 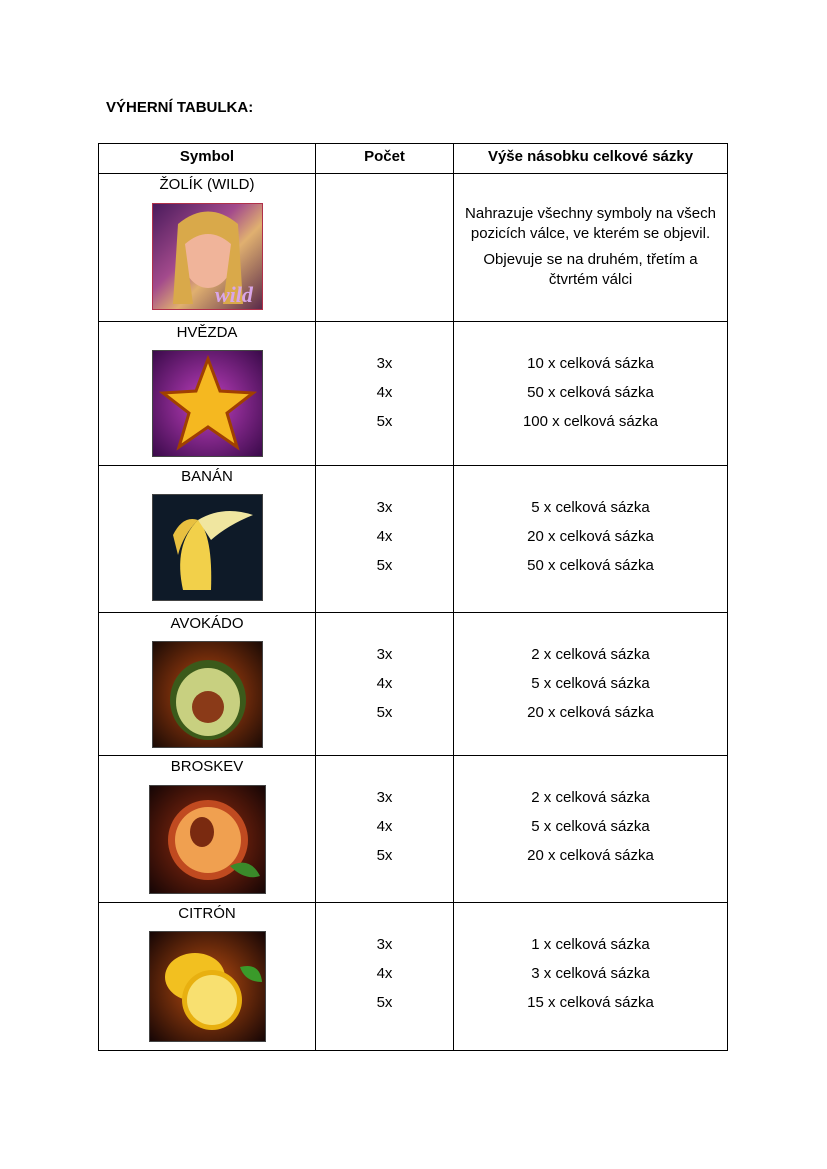 What do you see at coordinates (207, 256) in the screenshot?
I see `wild-symbol-image: wild` at bounding box center [207, 256].